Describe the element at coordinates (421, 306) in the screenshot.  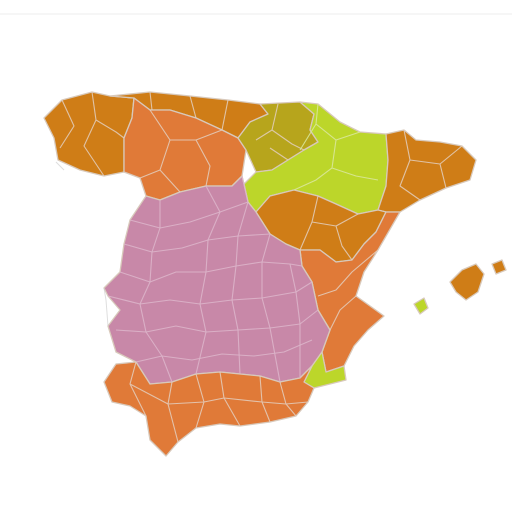
I see `region-ibiza` at that location.